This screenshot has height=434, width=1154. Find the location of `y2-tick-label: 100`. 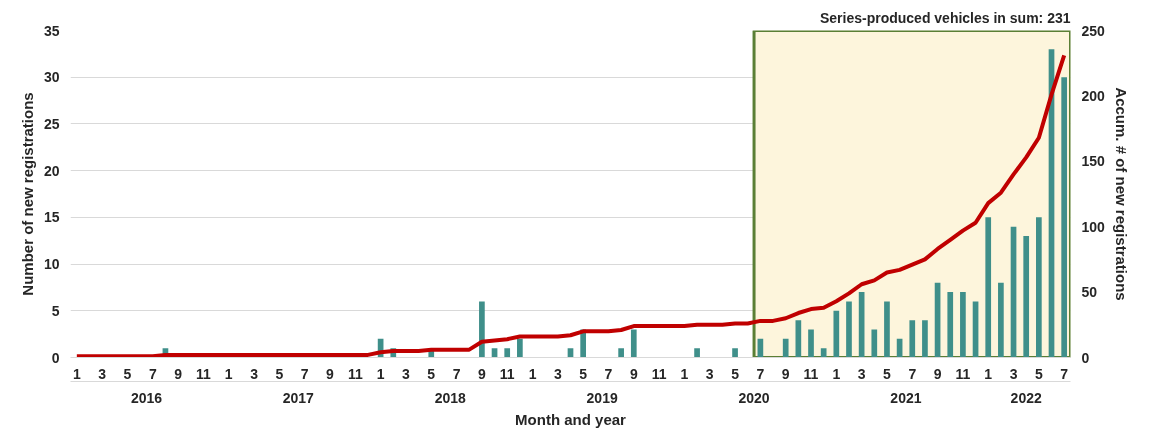

y2-tick-label: 100 is located at coordinates (1093, 226).